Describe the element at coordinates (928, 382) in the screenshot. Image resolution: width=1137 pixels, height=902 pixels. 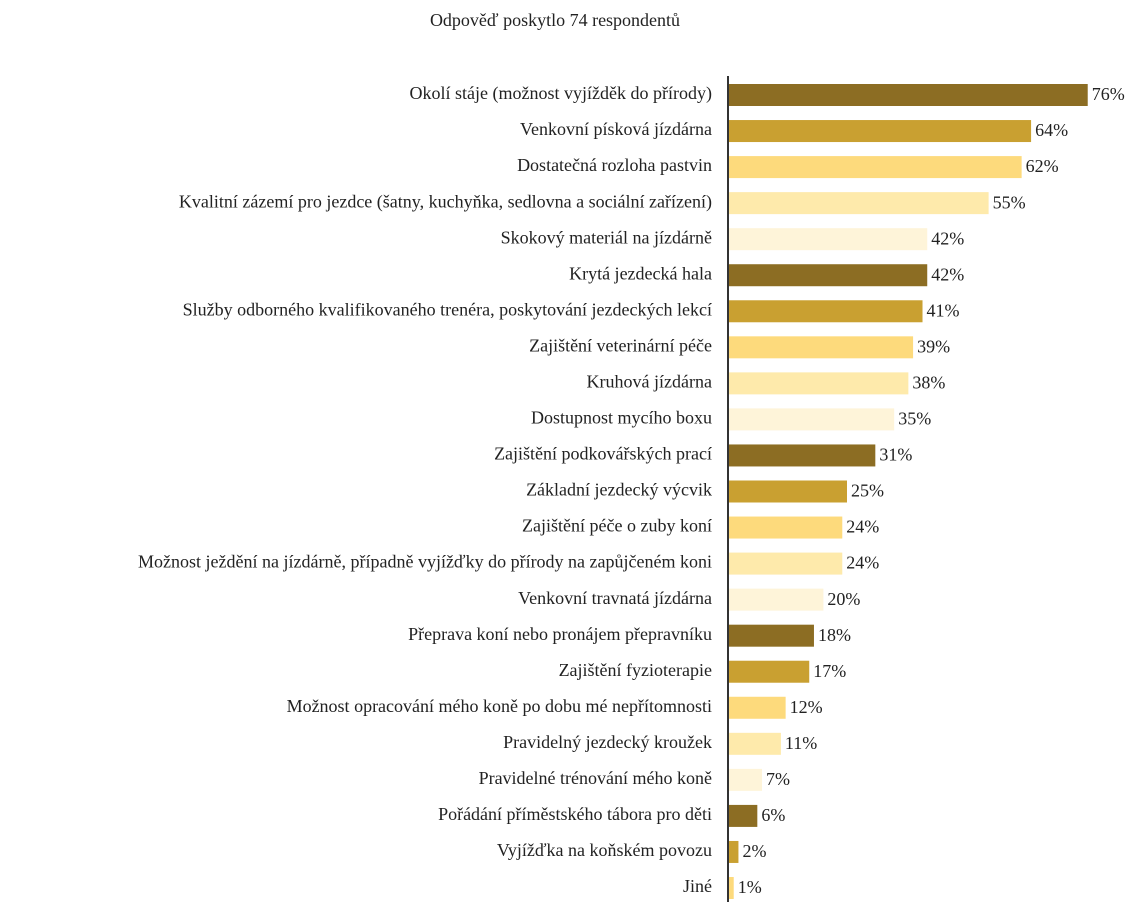
I see `value-label: 38%` at that location.